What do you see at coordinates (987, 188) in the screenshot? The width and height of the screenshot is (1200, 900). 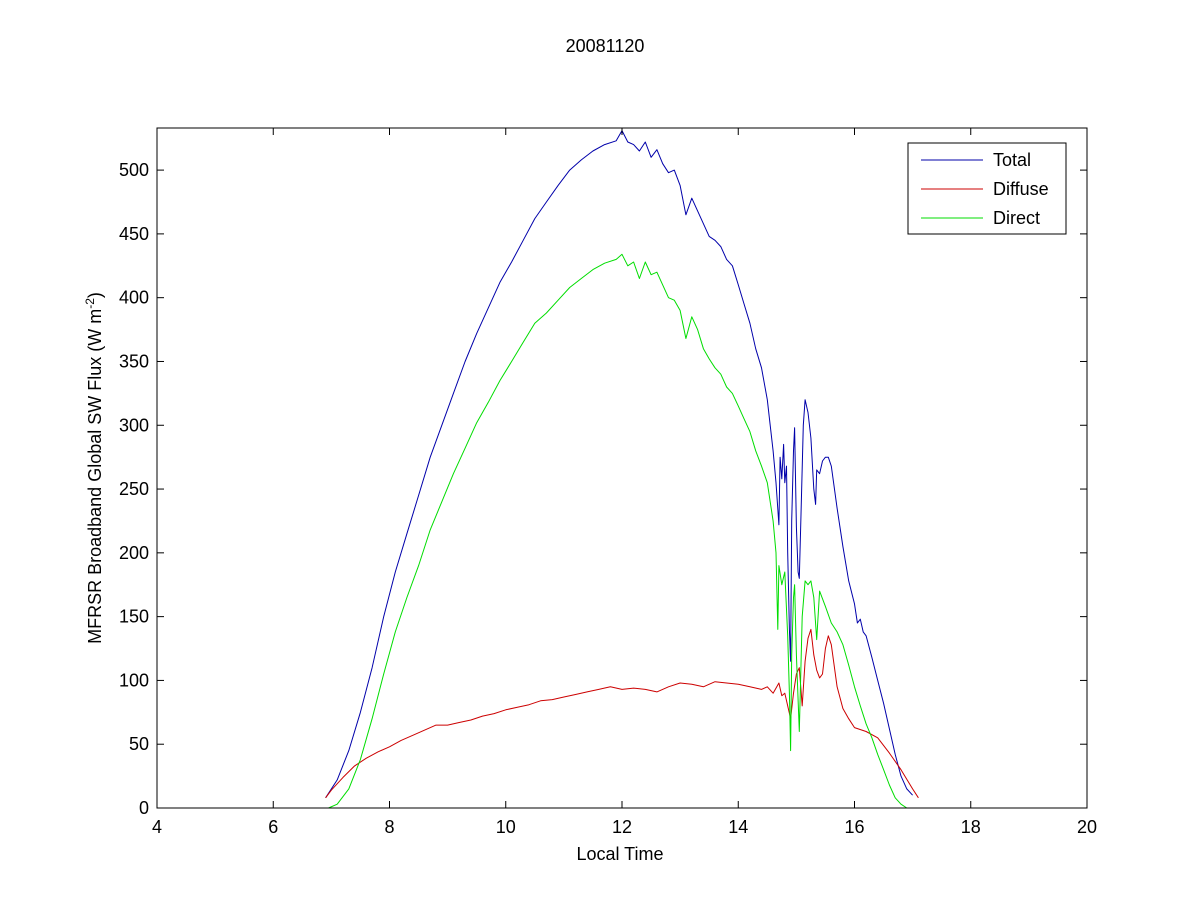 I see `legend: Total Diffuse Direct` at bounding box center [987, 188].